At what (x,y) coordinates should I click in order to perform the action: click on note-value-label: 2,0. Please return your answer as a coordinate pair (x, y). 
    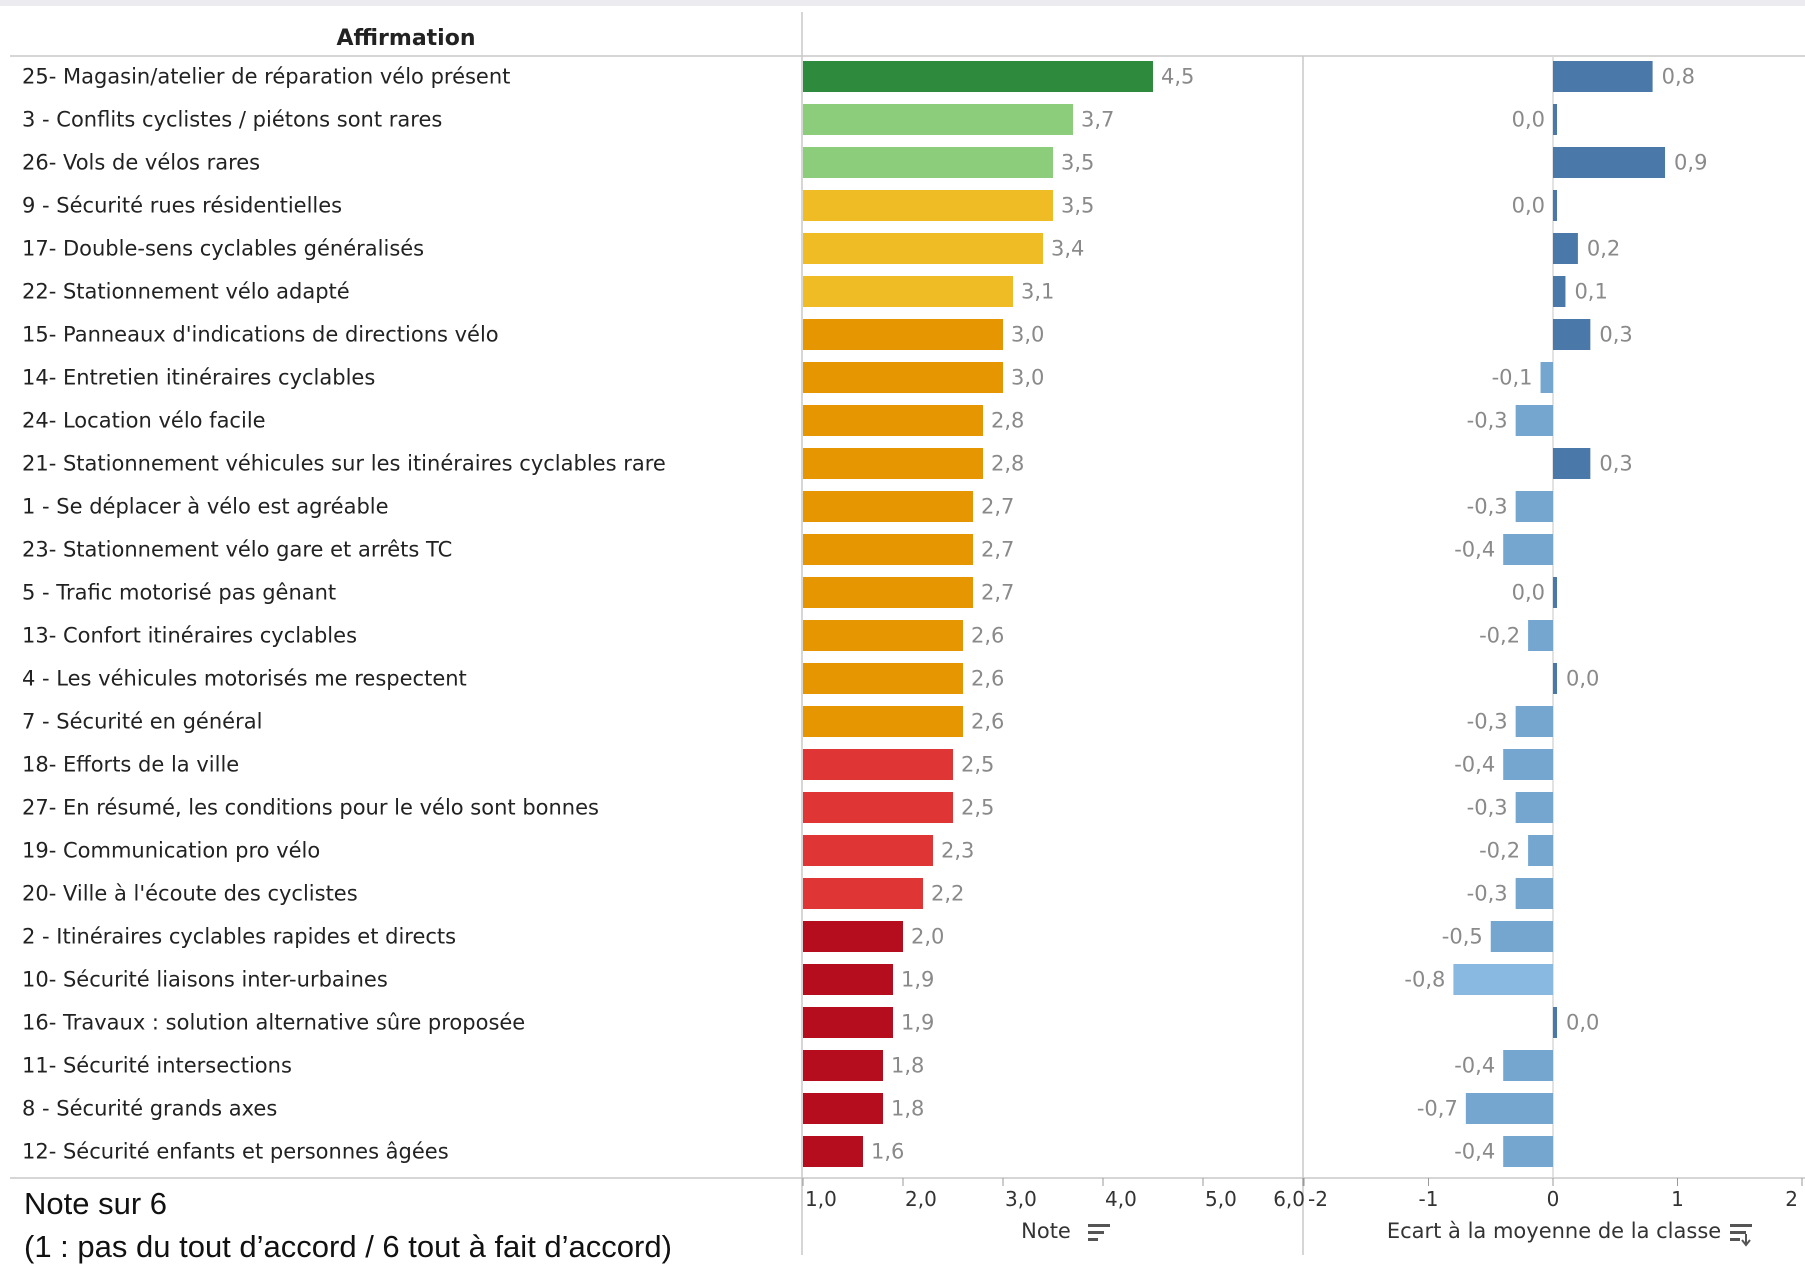
    Looking at the image, I should click on (927, 937).